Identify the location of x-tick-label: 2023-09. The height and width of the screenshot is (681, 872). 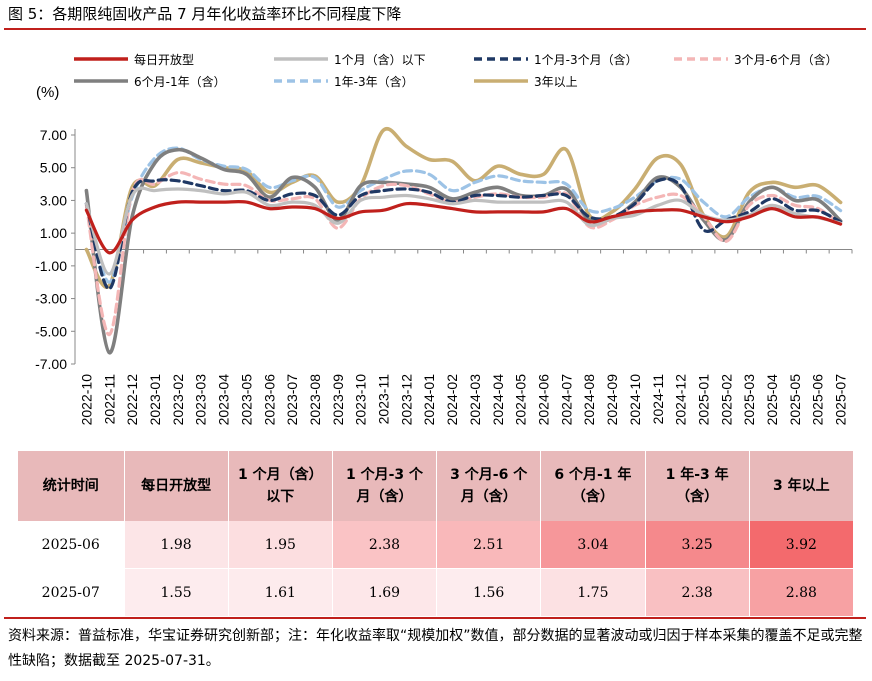
(338, 400).